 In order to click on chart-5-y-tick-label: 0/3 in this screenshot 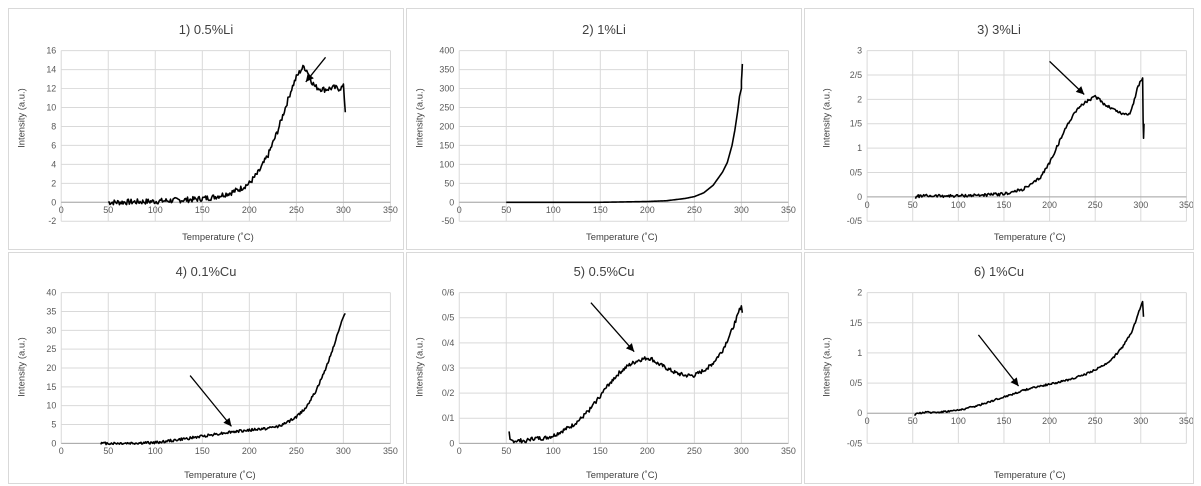, I will do `click(448, 368)`.